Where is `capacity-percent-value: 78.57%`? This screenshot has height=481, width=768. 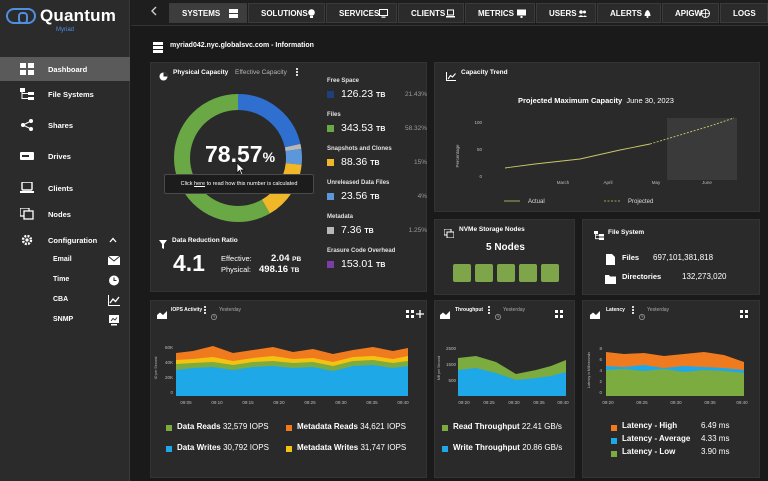 capacity-percent-value: 78.57% is located at coordinates (240, 154).